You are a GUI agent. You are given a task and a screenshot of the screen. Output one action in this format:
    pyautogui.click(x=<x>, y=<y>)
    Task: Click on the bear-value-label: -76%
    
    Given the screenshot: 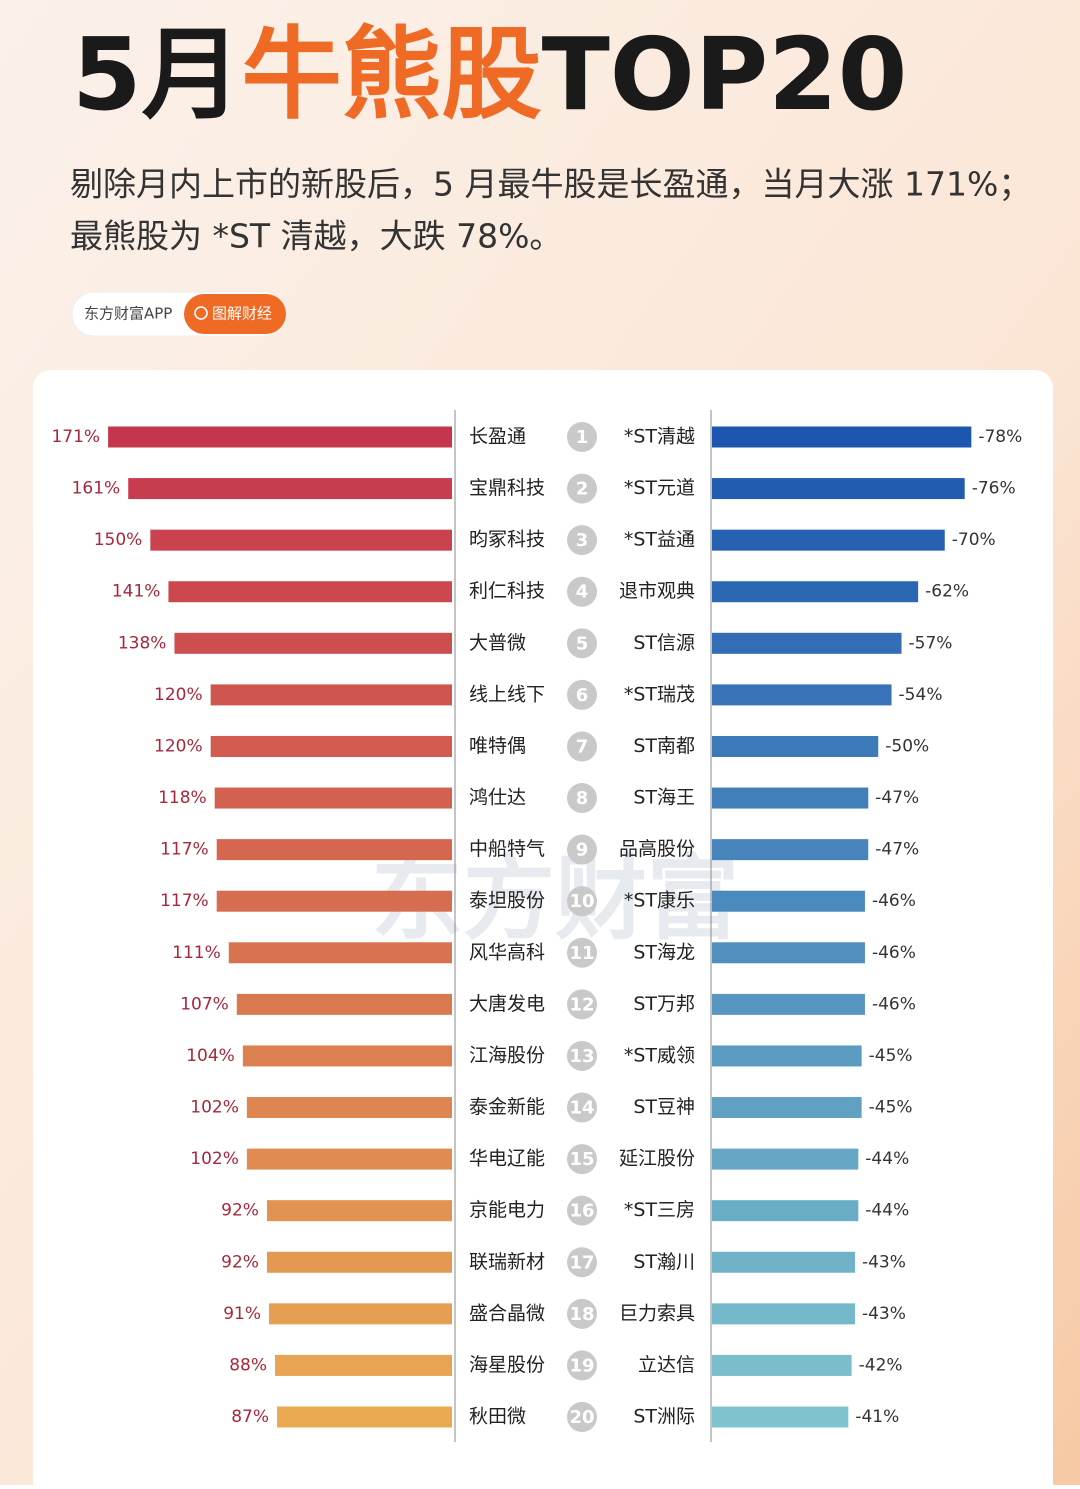 What is the action you would take?
    pyautogui.click(x=994, y=489)
    